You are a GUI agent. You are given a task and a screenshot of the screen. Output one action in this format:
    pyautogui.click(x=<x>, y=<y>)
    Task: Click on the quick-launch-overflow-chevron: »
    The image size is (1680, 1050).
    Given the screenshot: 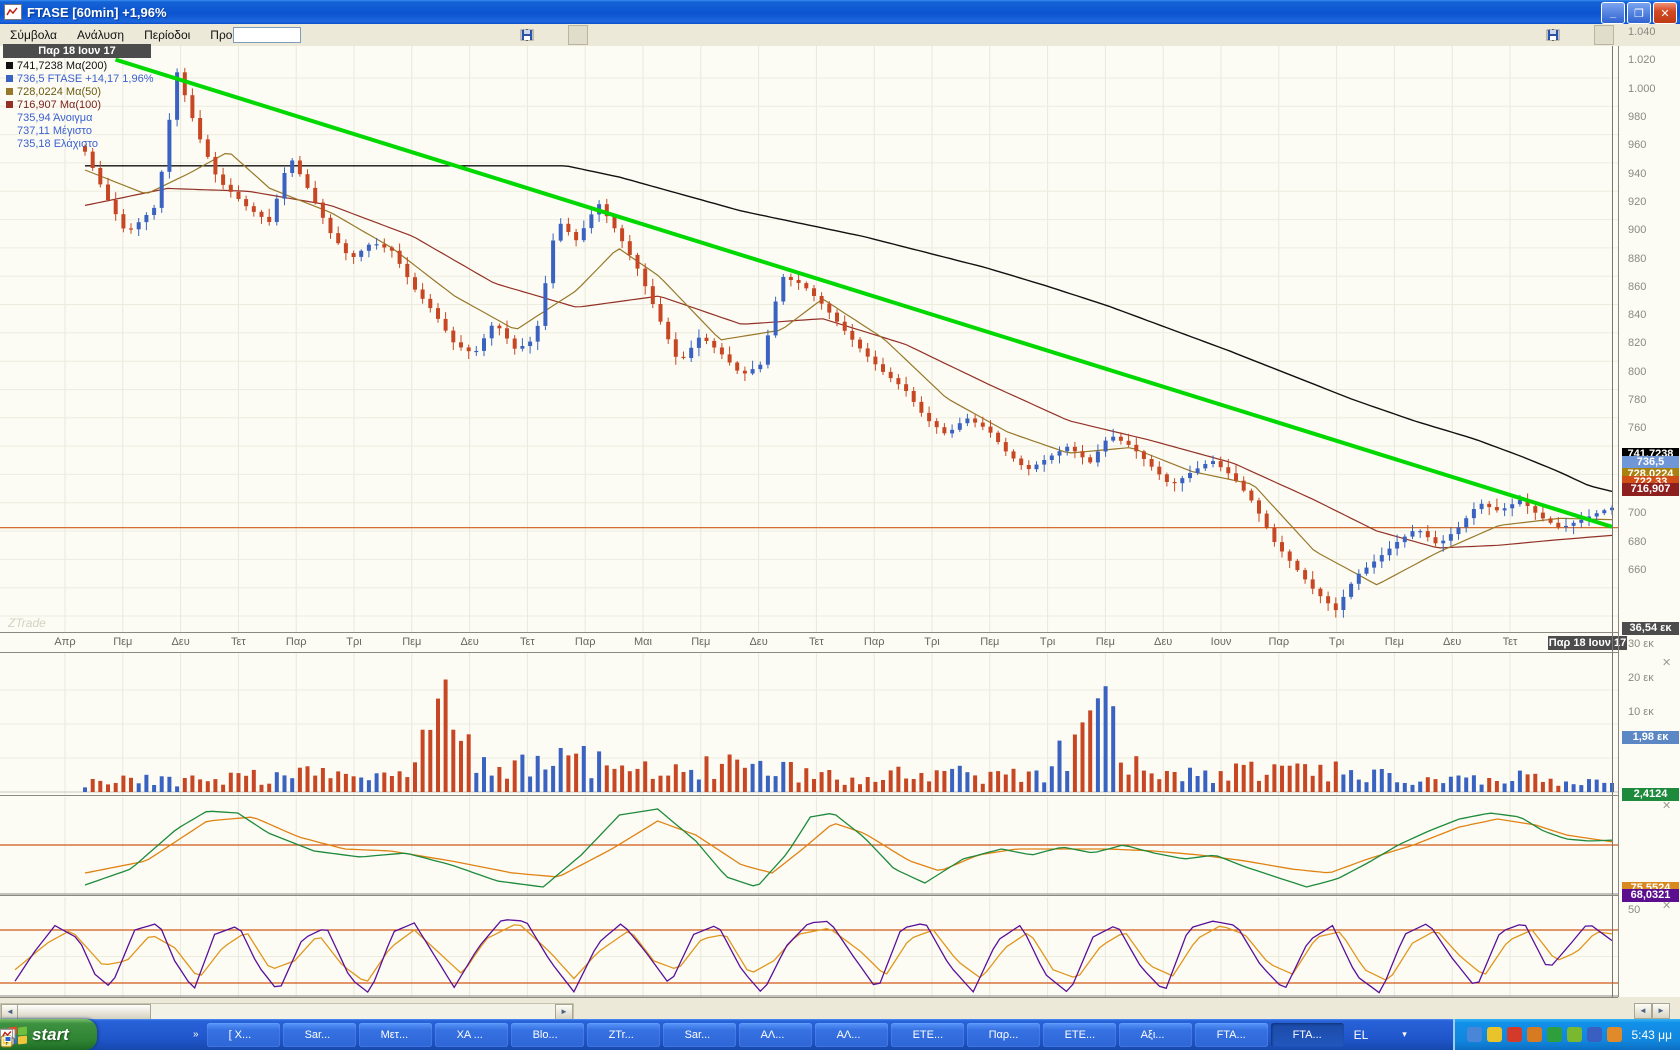 What is the action you would take?
    pyautogui.click(x=196, y=1034)
    